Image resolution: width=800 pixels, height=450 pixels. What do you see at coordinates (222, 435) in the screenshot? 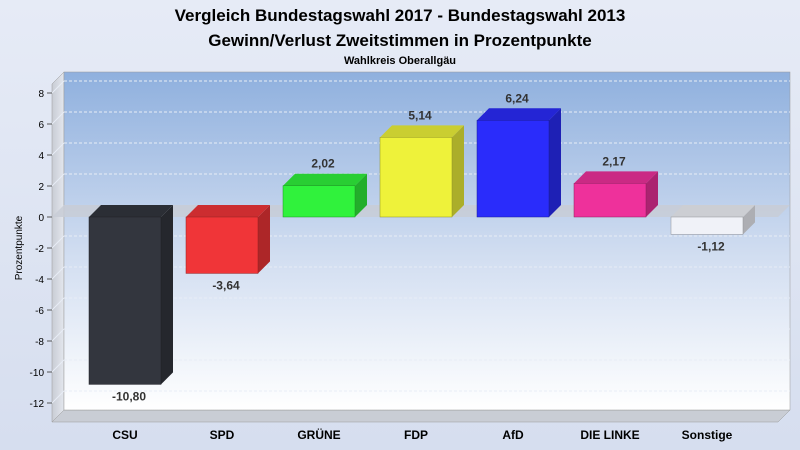
I see `category-label: SPD` at bounding box center [222, 435].